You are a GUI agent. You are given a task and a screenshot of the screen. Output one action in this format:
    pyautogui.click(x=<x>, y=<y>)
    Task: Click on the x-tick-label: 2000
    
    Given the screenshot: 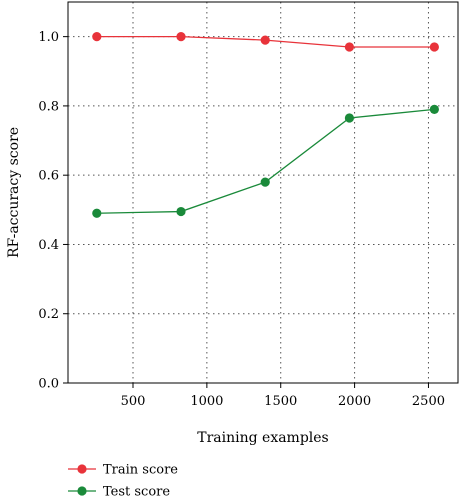 What is the action you would take?
    pyautogui.click(x=354, y=401)
    